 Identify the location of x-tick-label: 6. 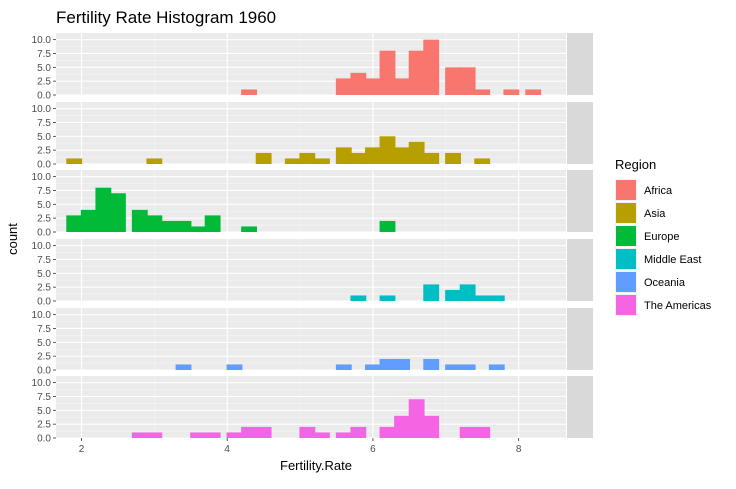
(373, 449).